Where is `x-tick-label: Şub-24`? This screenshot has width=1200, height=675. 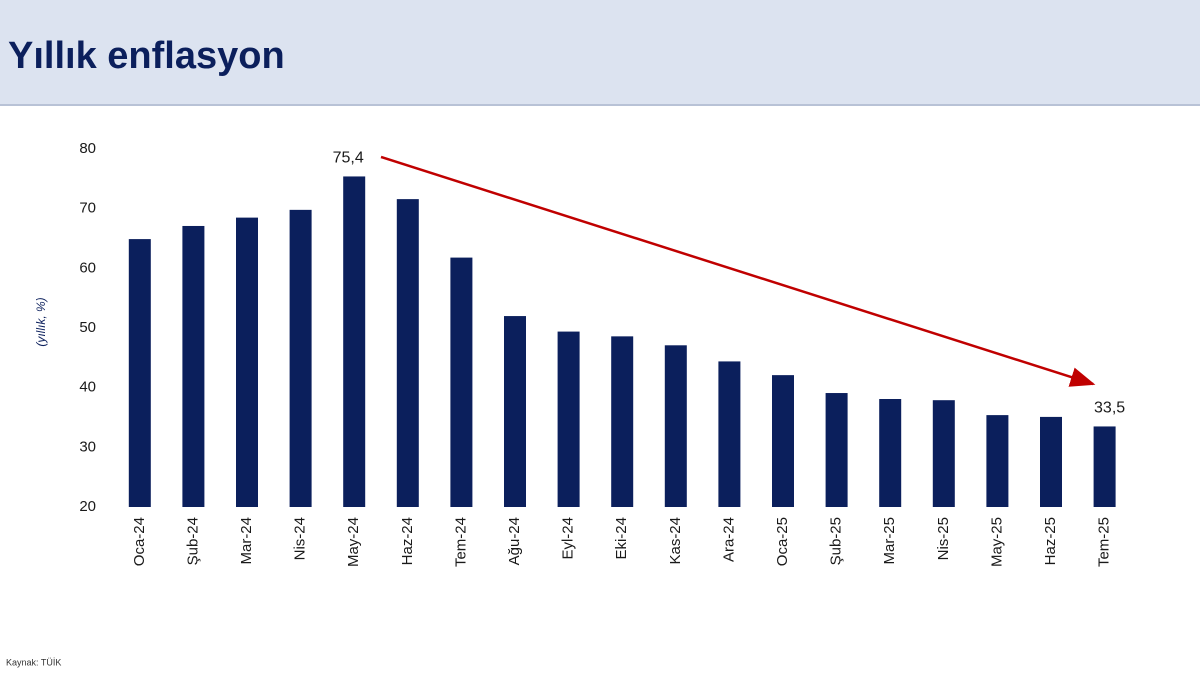
x-tick-label: Şub-24 is located at coordinates (192, 541).